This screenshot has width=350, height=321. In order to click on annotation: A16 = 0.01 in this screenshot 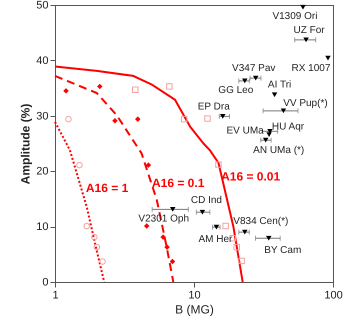, I will do `click(250, 177)`.